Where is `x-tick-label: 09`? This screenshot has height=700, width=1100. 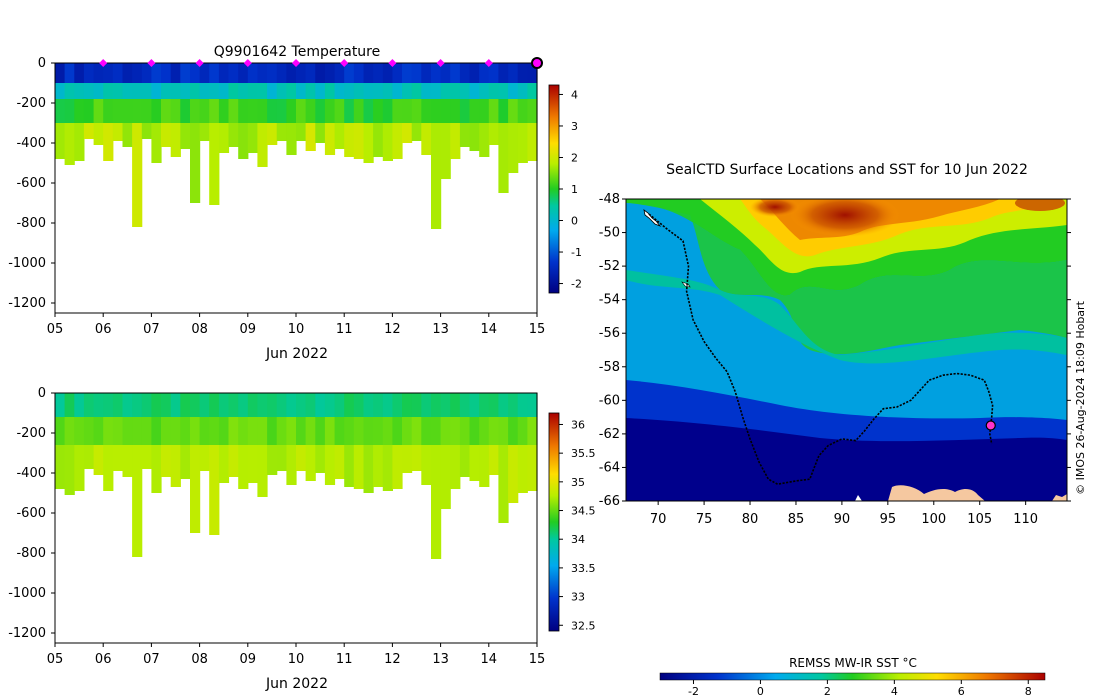 x-tick-label: 09 is located at coordinates (248, 659).